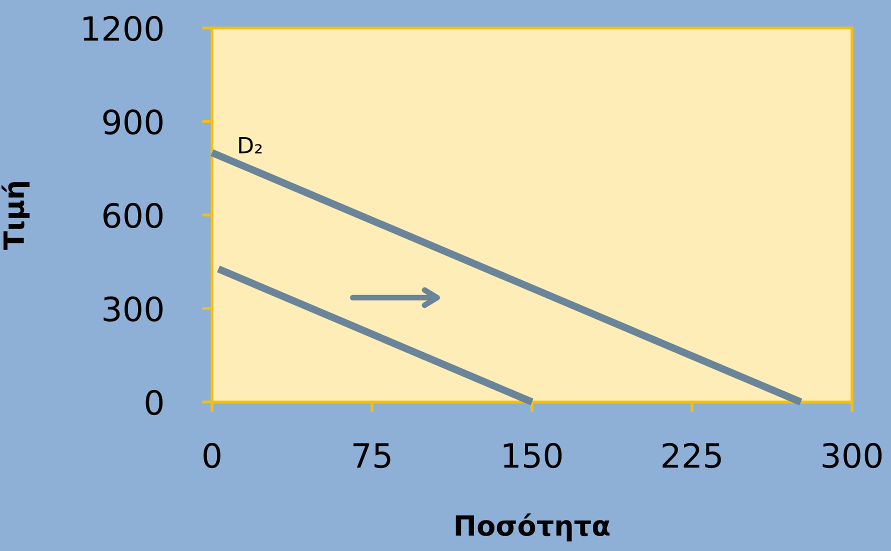 The width and height of the screenshot is (891, 551). What do you see at coordinates (133, 309) in the screenshot?
I see `y-tick-label: 300` at bounding box center [133, 309].